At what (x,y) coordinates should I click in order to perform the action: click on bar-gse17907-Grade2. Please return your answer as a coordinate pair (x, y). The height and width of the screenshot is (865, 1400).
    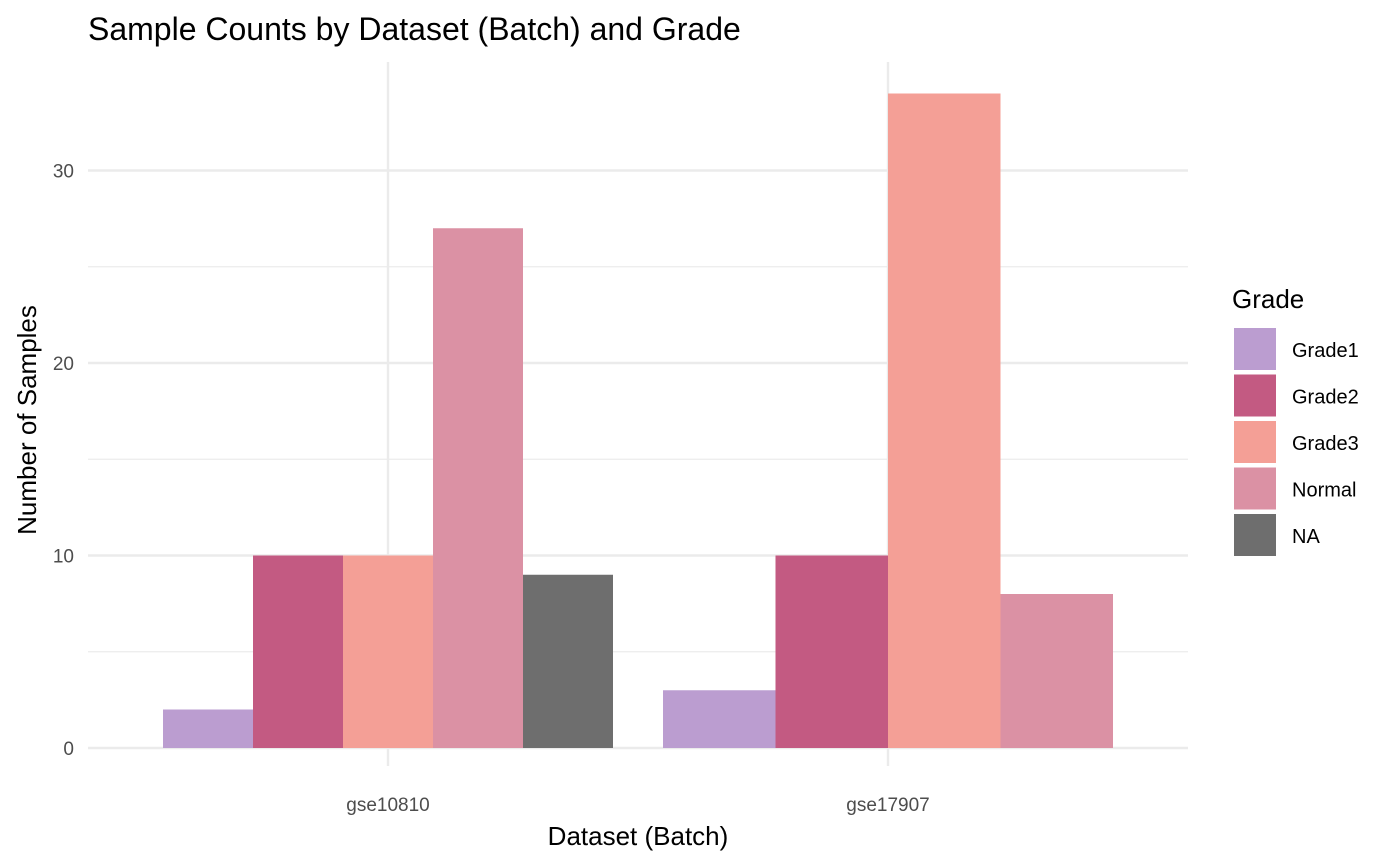
    Looking at the image, I should click on (831, 651).